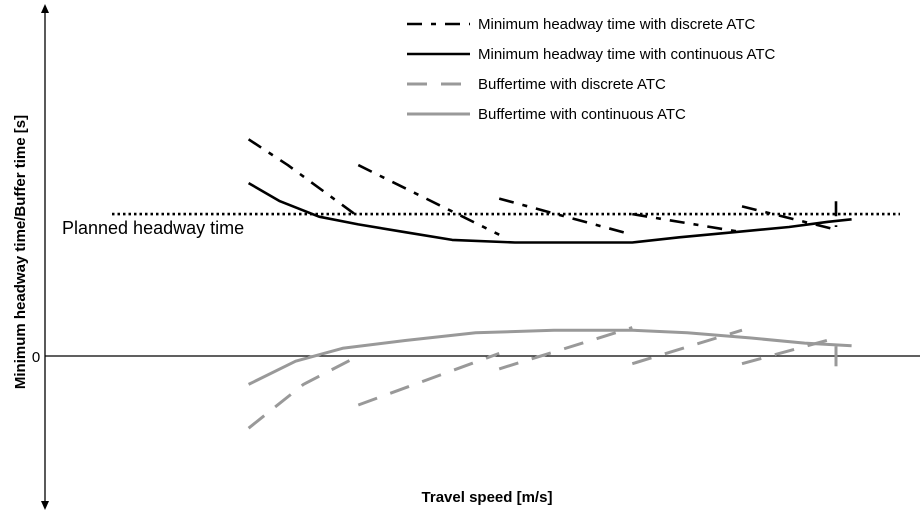 The height and width of the screenshot is (510, 920). What do you see at coordinates (487, 497) in the screenshot?
I see `x-axis-title: Travel speed [m/s]` at bounding box center [487, 497].